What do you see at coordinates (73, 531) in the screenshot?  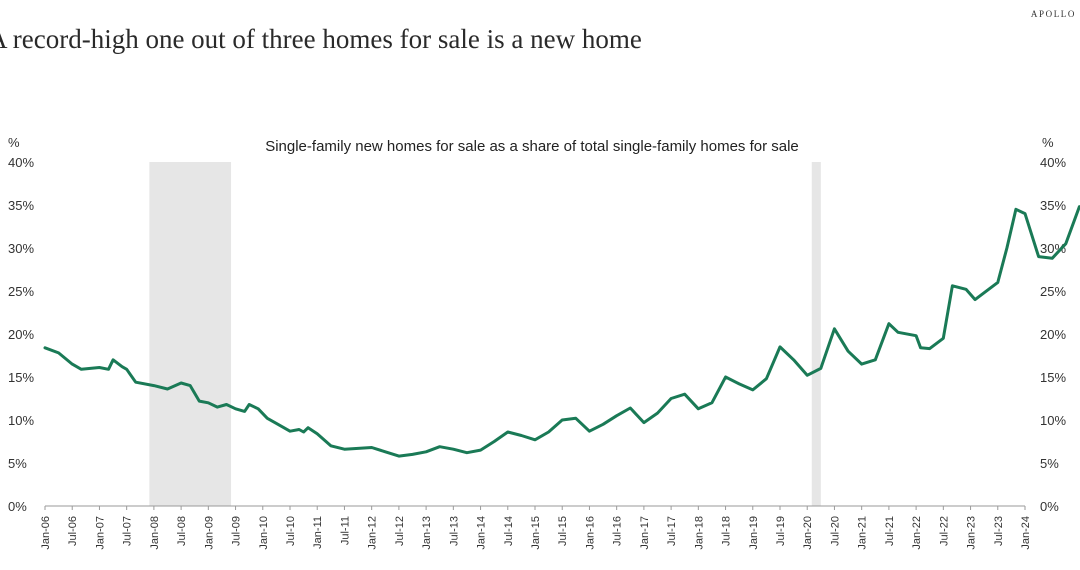 I see `x-tick-label: Jul-06` at bounding box center [73, 531].